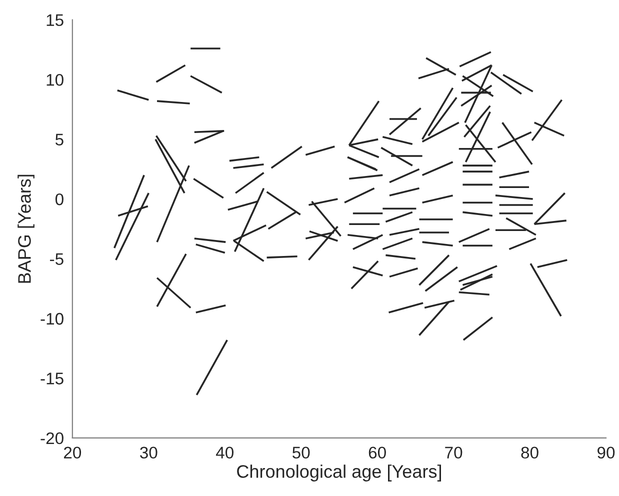 This screenshot has width=619, height=496. Describe the element at coordinates (149, 452) in the screenshot. I see `x-tick-label: 30` at that location.